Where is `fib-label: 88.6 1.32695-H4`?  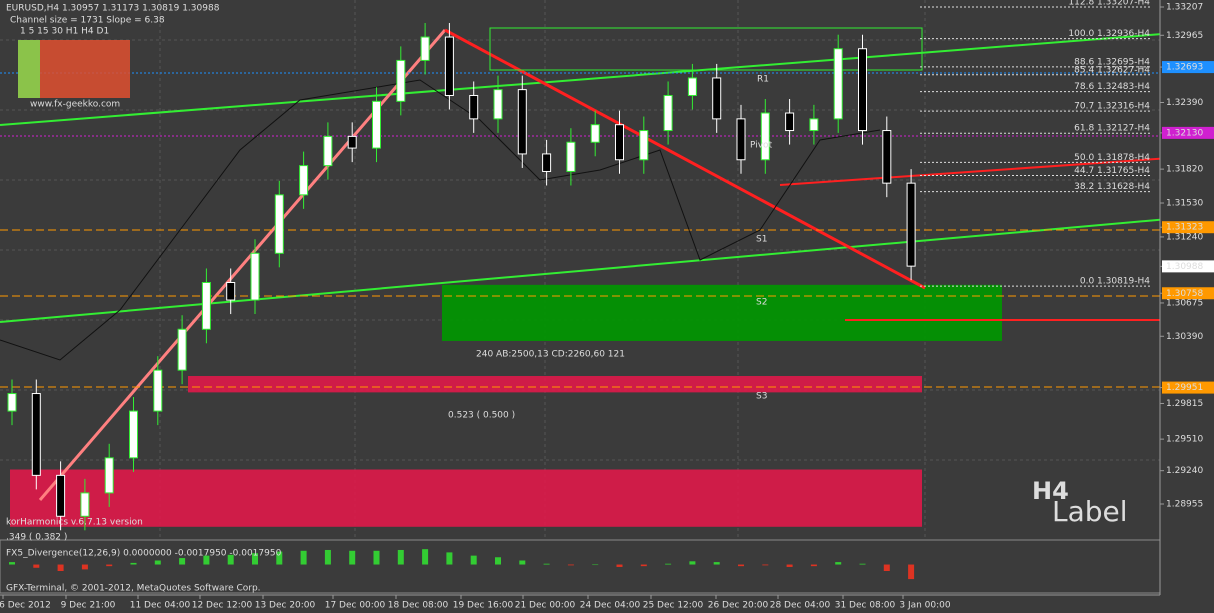 fib-label: 88.6 1.32695-H4 is located at coordinates (1112, 62).